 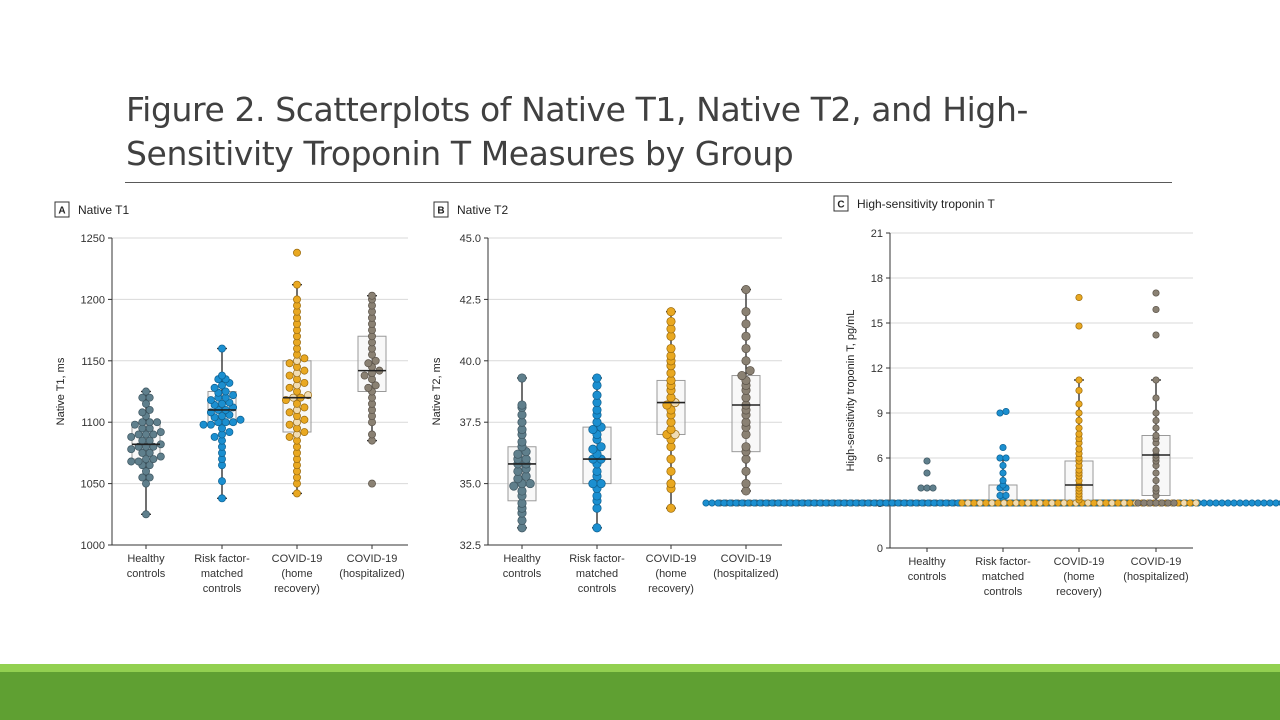 What do you see at coordinates (840, 205) in the screenshot?
I see `panel-letter: C` at bounding box center [840, 205].